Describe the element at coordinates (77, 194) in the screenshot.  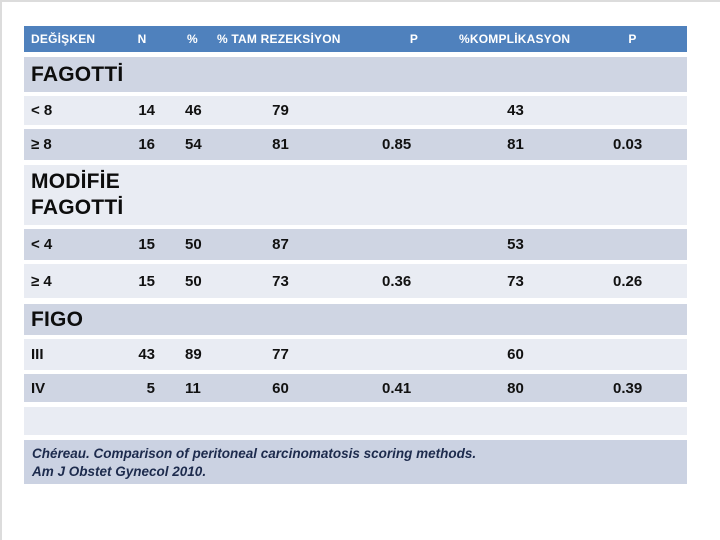
I see `section-title: MODİFİE FAGOTTİ` at that location.